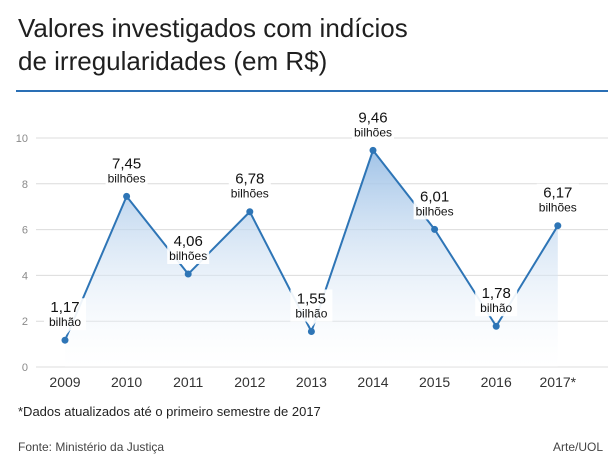 Image resolution: width=615 pixels, height=470 pixels. I want to click on data-value-label: 1,55, so click(311, 299).